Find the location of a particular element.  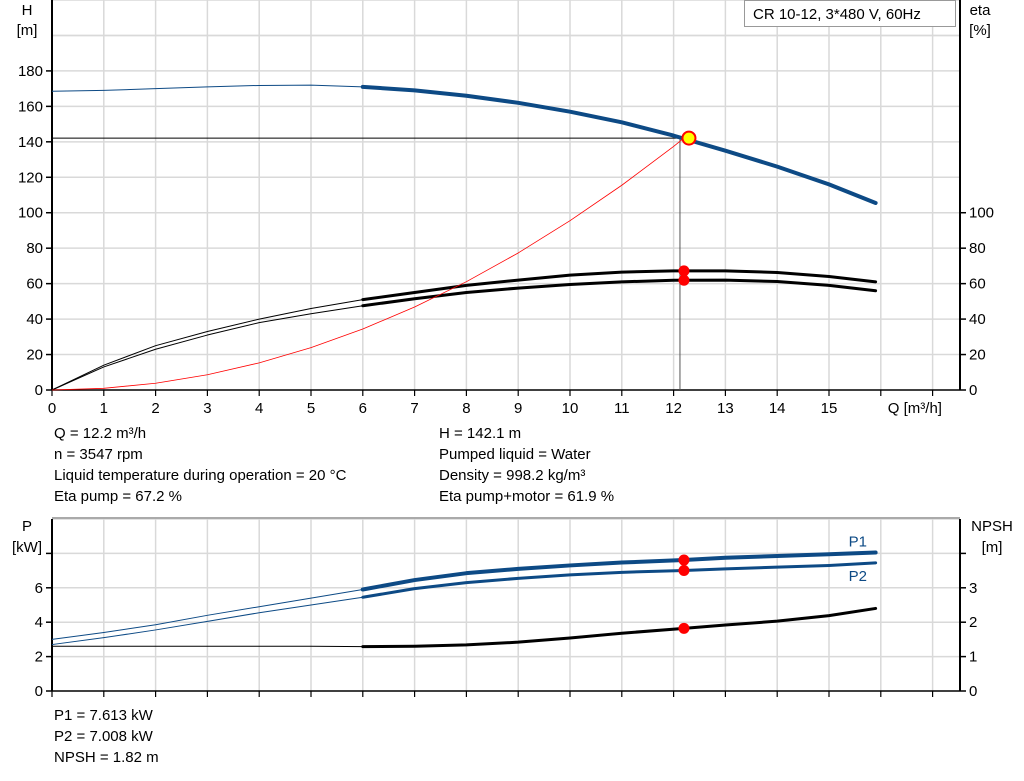

head-x-tick-label: 11 is located at coordinates (622, 408).